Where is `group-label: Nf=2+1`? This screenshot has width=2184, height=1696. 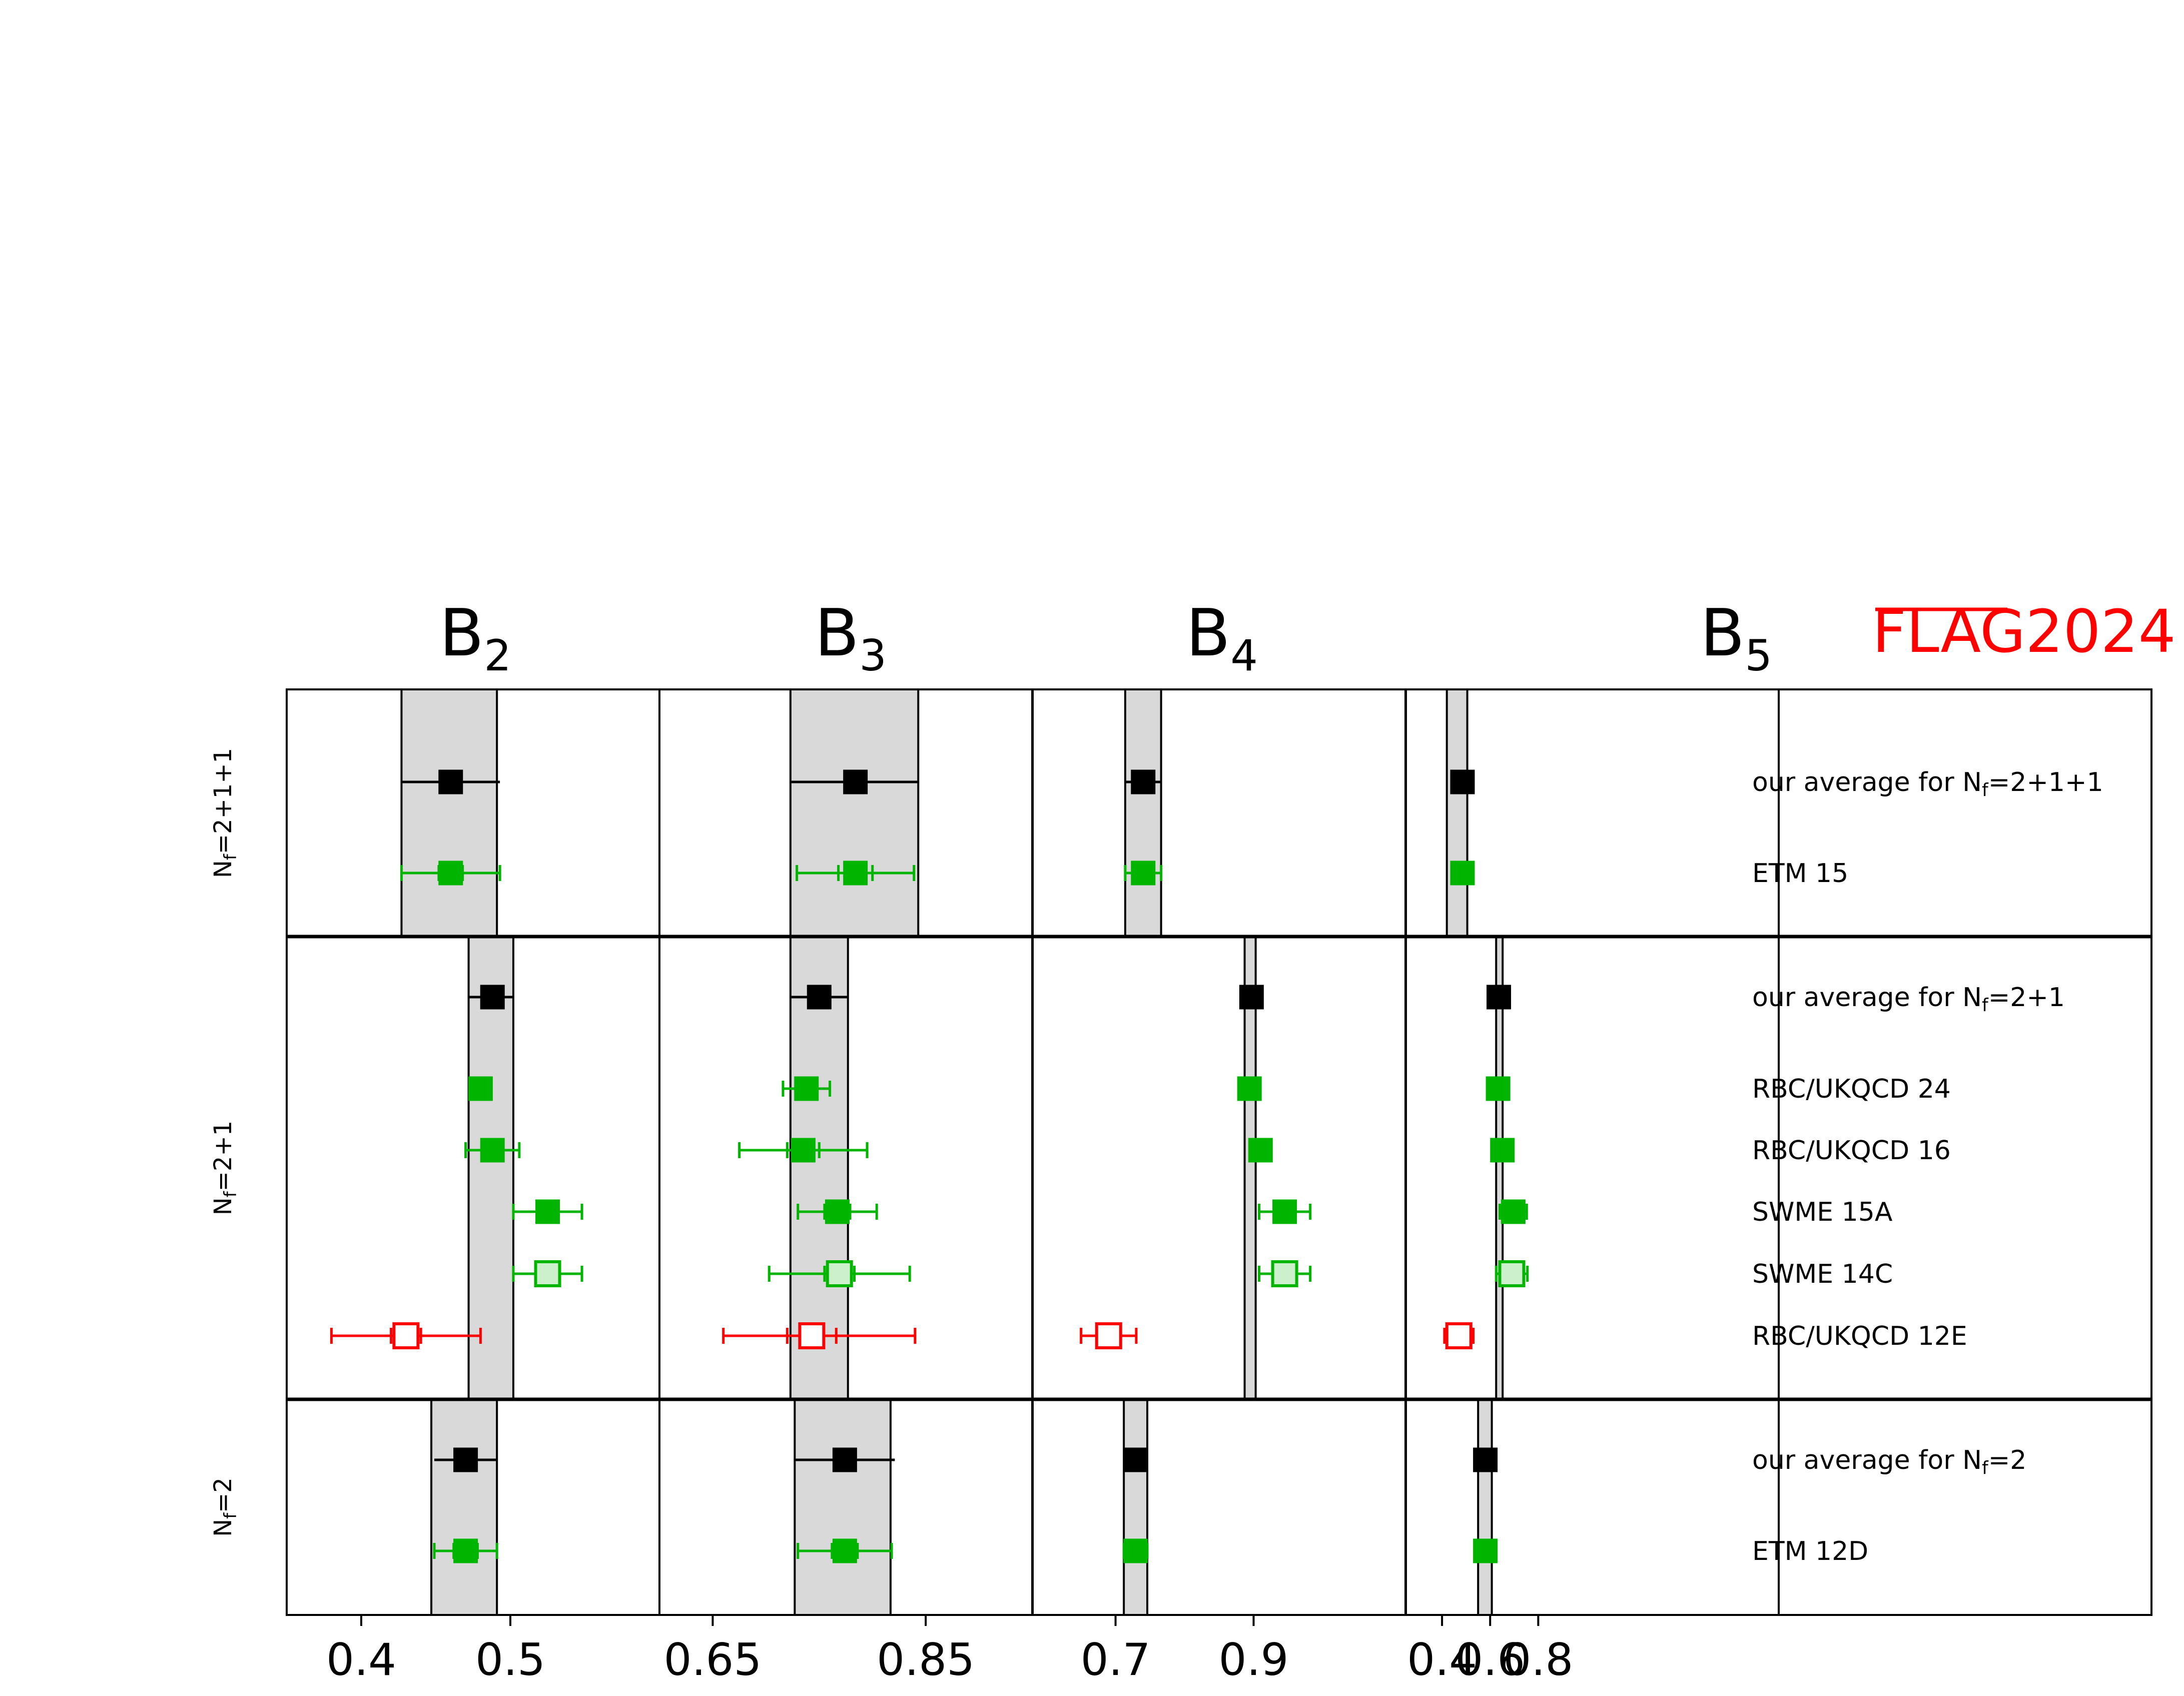 group-label: Nf=2+1 is located at coordinates (225, 1168).